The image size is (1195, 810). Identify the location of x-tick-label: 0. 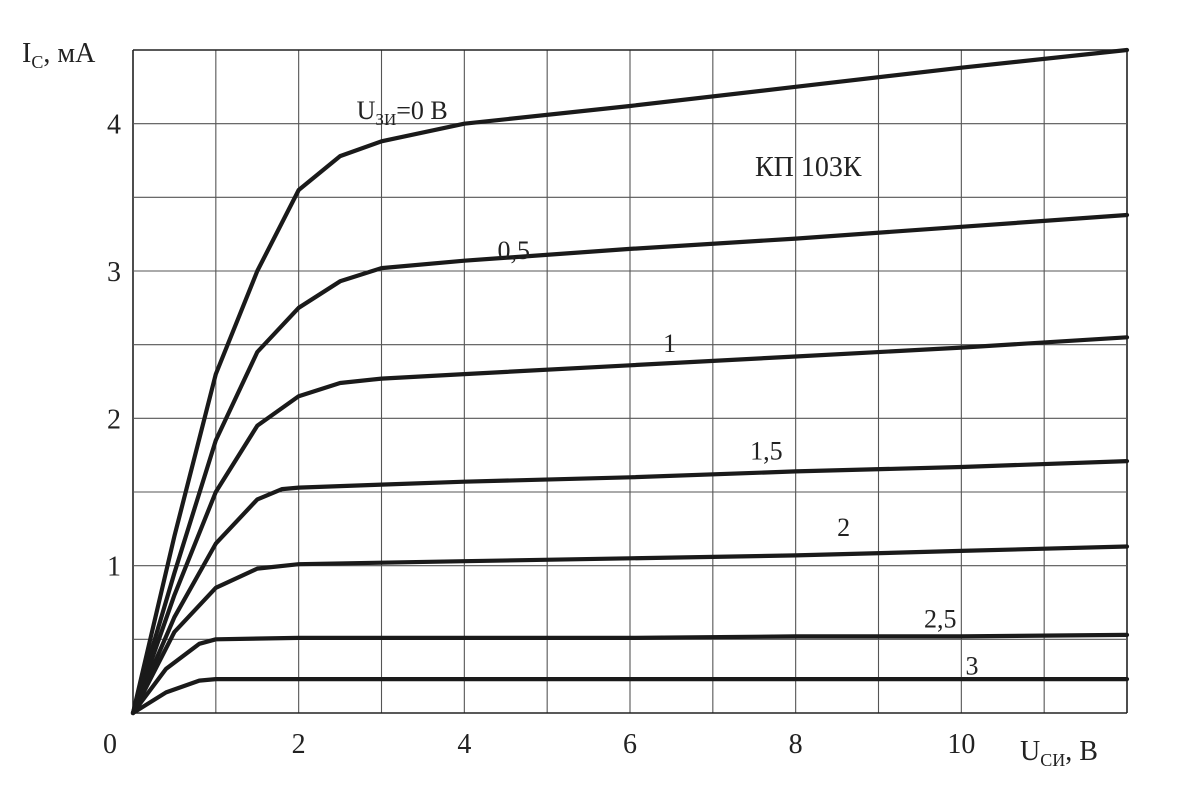
(110, 744).